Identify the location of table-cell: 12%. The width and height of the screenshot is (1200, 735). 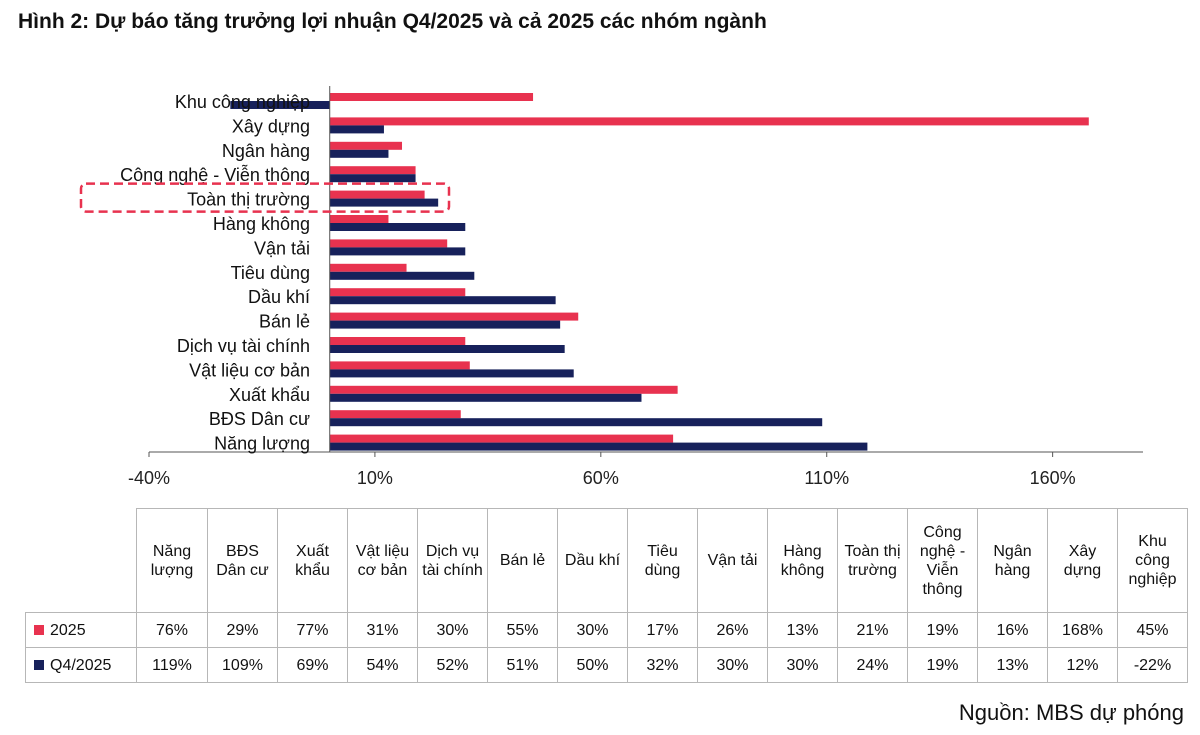
(1082, 665).